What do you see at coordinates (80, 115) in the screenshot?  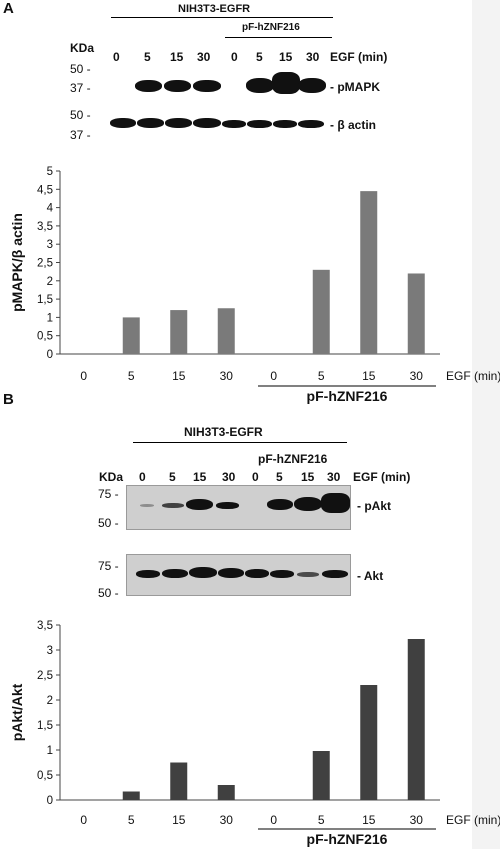 I see `panel-a-marker-50-bottom: 50 -` at bounding box center [80, 115].